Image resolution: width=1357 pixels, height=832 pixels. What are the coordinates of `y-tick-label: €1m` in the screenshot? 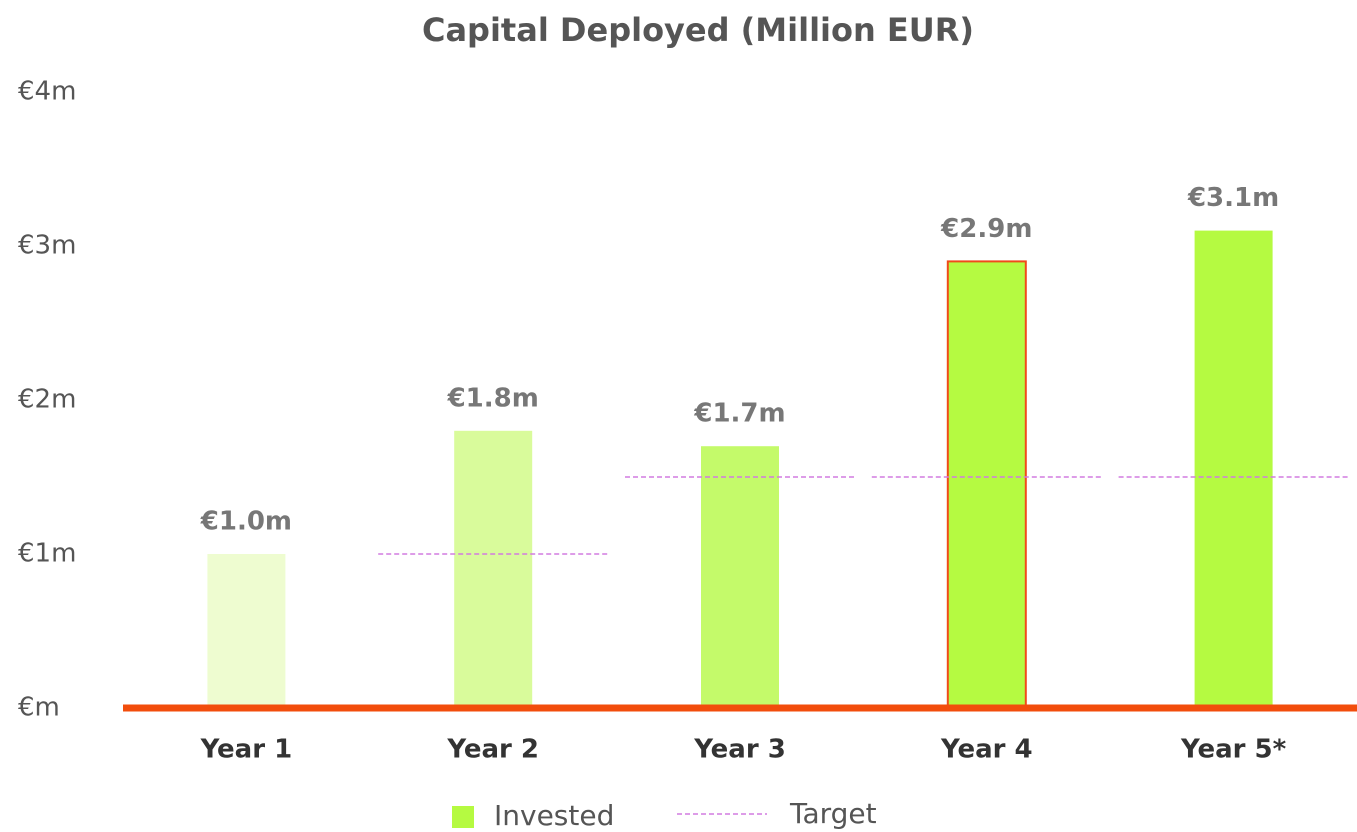 It's located at (47, 554).